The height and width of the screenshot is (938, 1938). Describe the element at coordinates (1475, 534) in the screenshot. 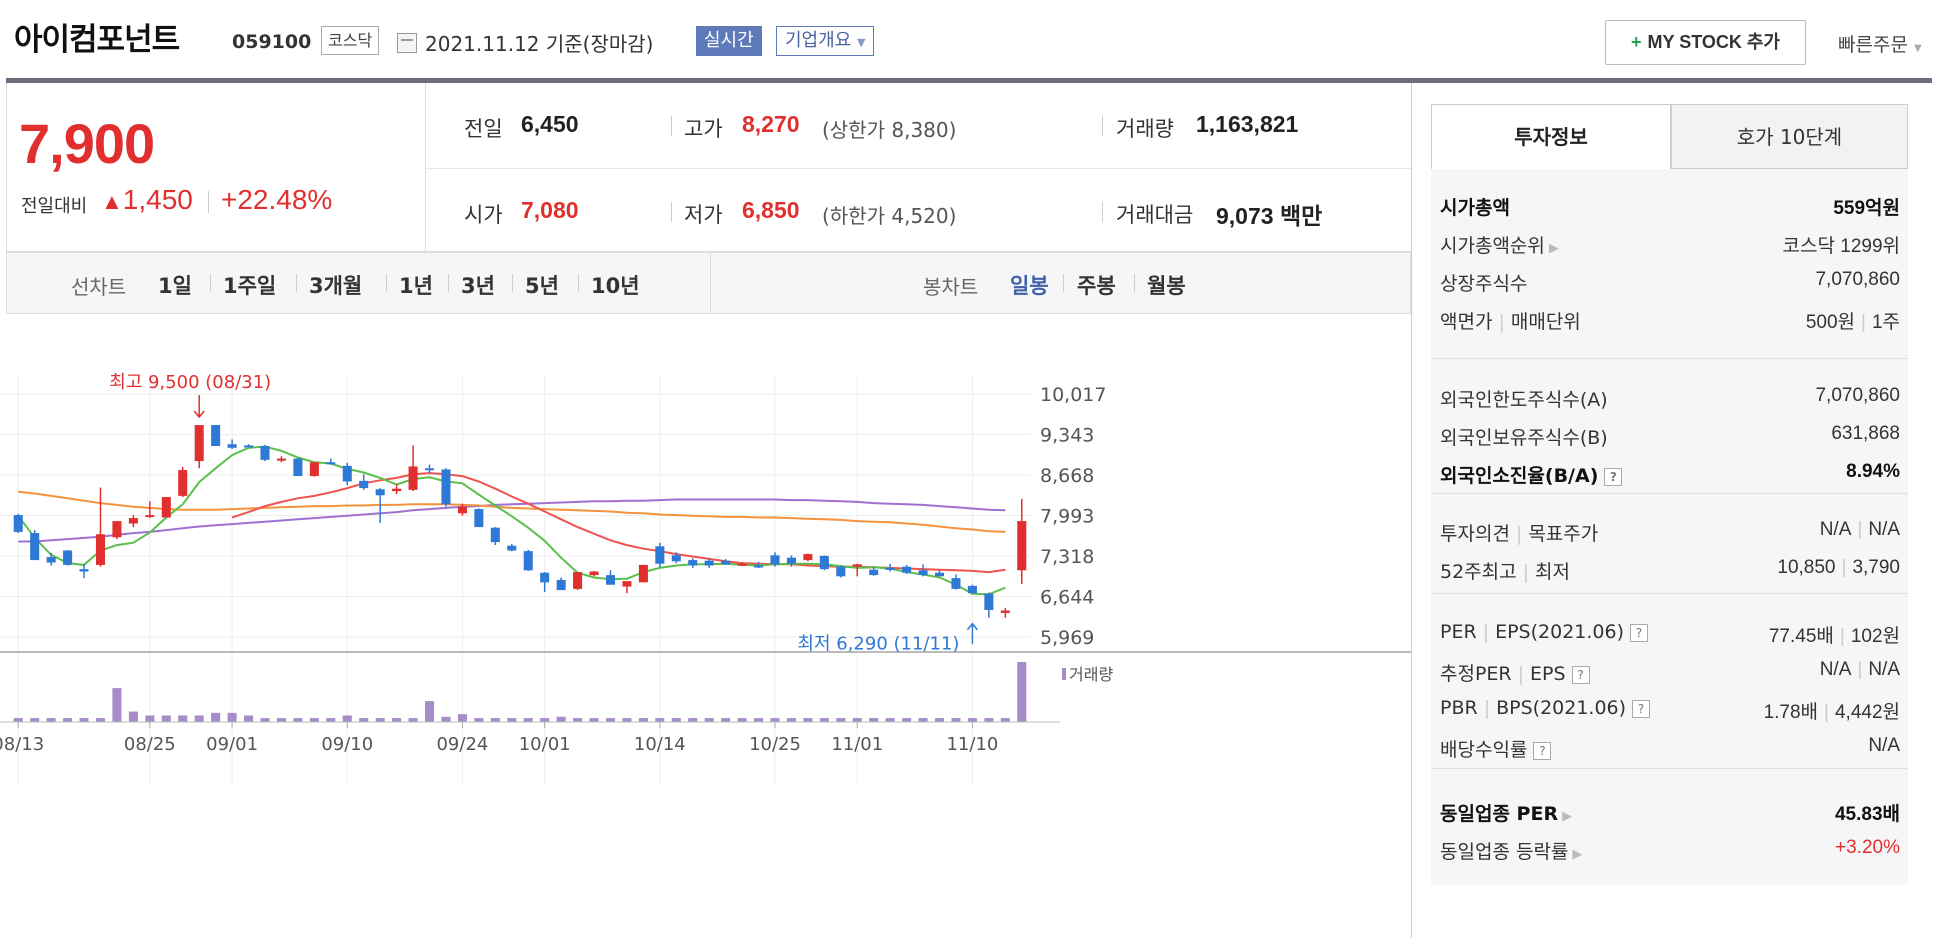

I see `opinion-label: 투자의견` at that location.